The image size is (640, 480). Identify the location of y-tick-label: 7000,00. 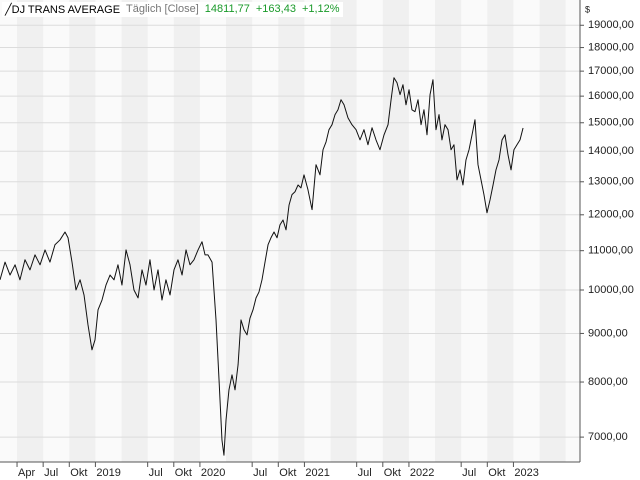
(608, 437).